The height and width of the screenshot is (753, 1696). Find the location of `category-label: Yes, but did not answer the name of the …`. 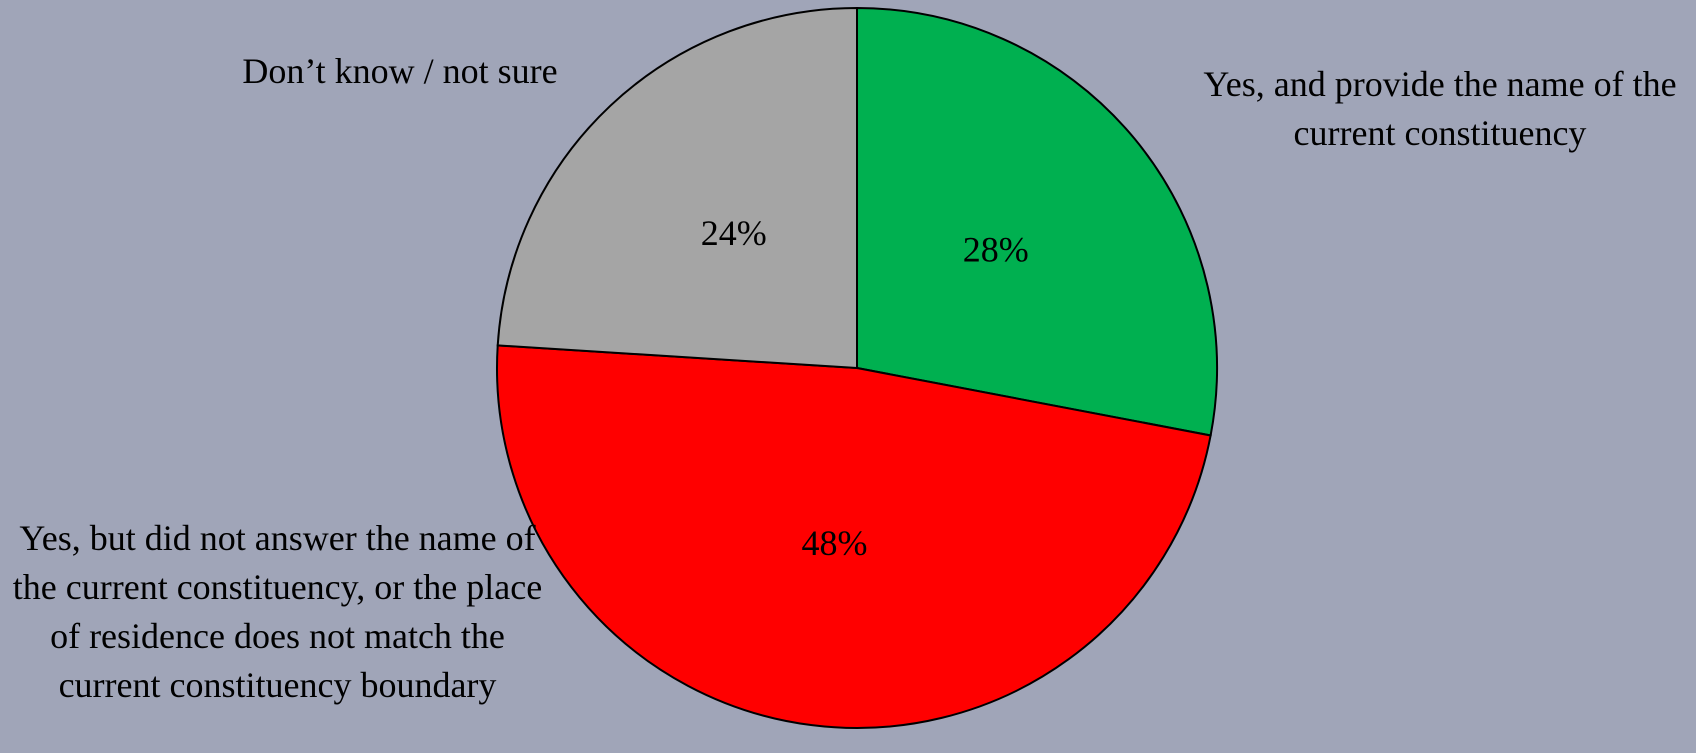

category-label: Yes, but did not answer the name of the … is located at coordinates (277, 611).